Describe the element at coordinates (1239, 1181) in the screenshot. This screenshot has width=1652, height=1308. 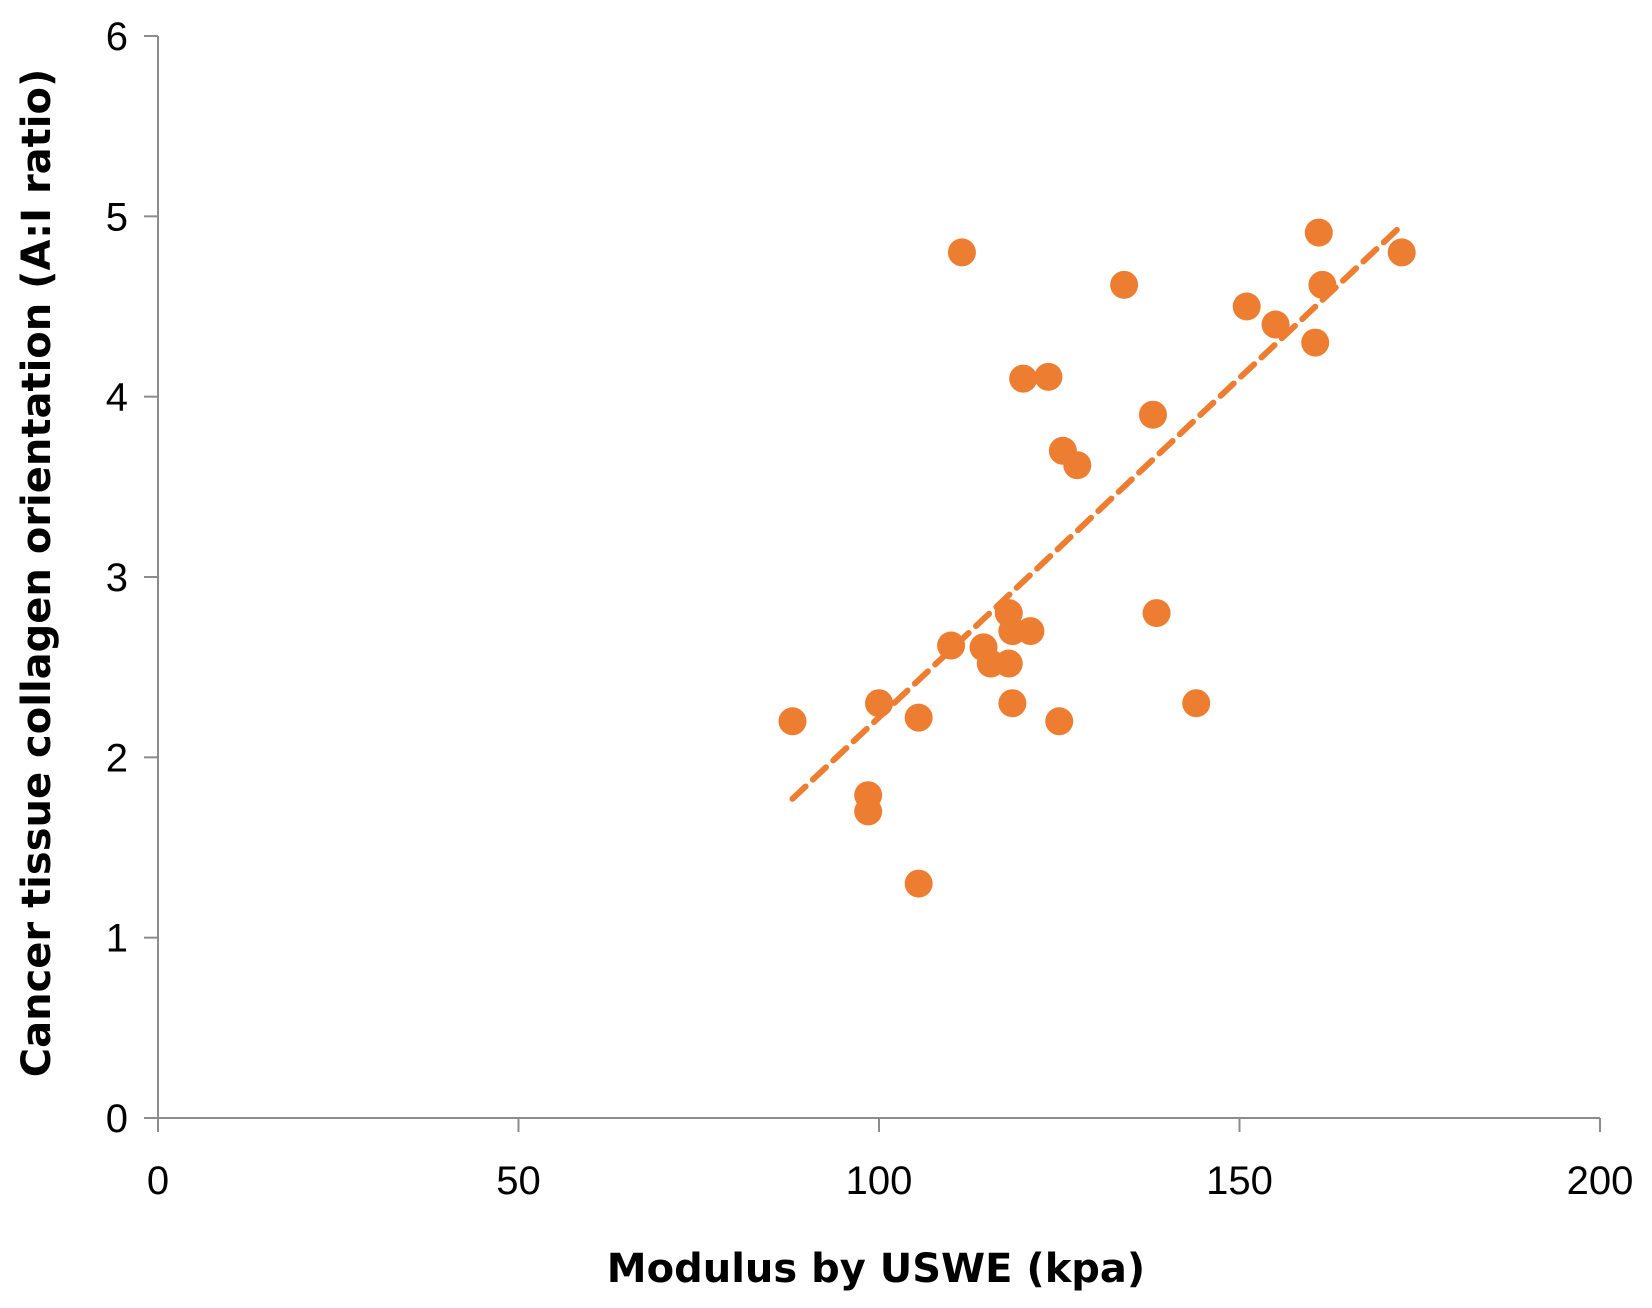
I see `x-tick-label: 150` at that location.